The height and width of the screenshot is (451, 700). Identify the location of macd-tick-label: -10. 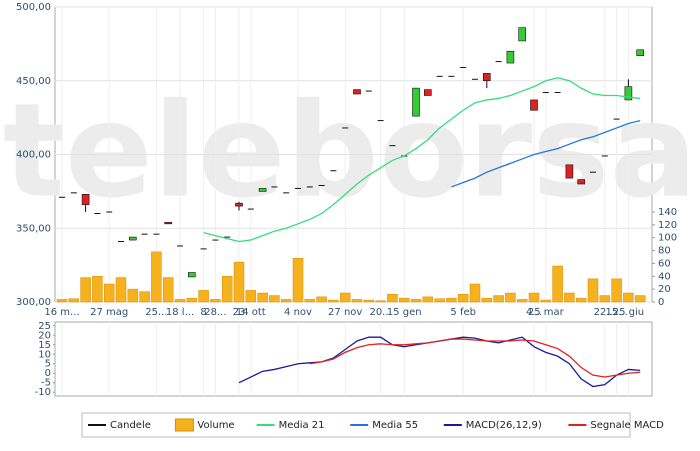
(43, 392).